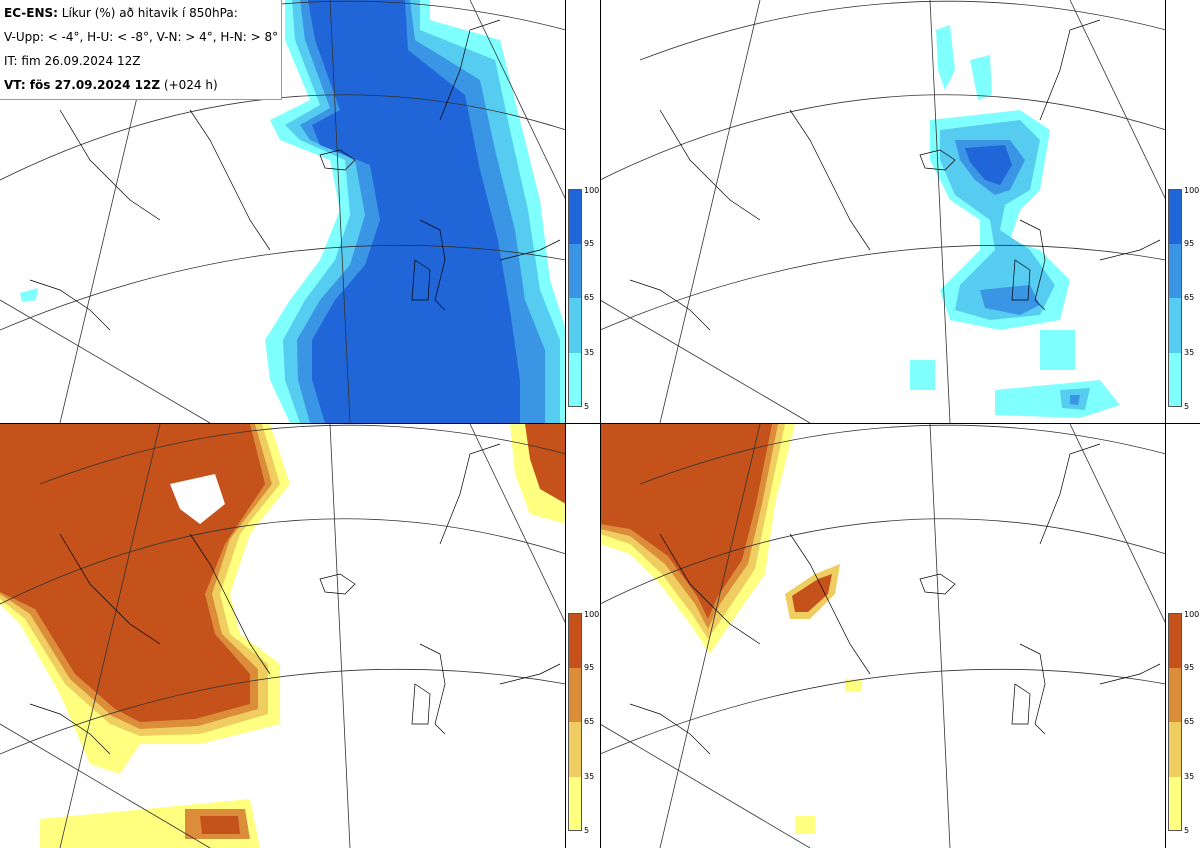  Describe the element at coordinates (82, 85) in the screenshot. I see `legend-valid-label: VT: fös 27.09.2024 12Z` at that location.